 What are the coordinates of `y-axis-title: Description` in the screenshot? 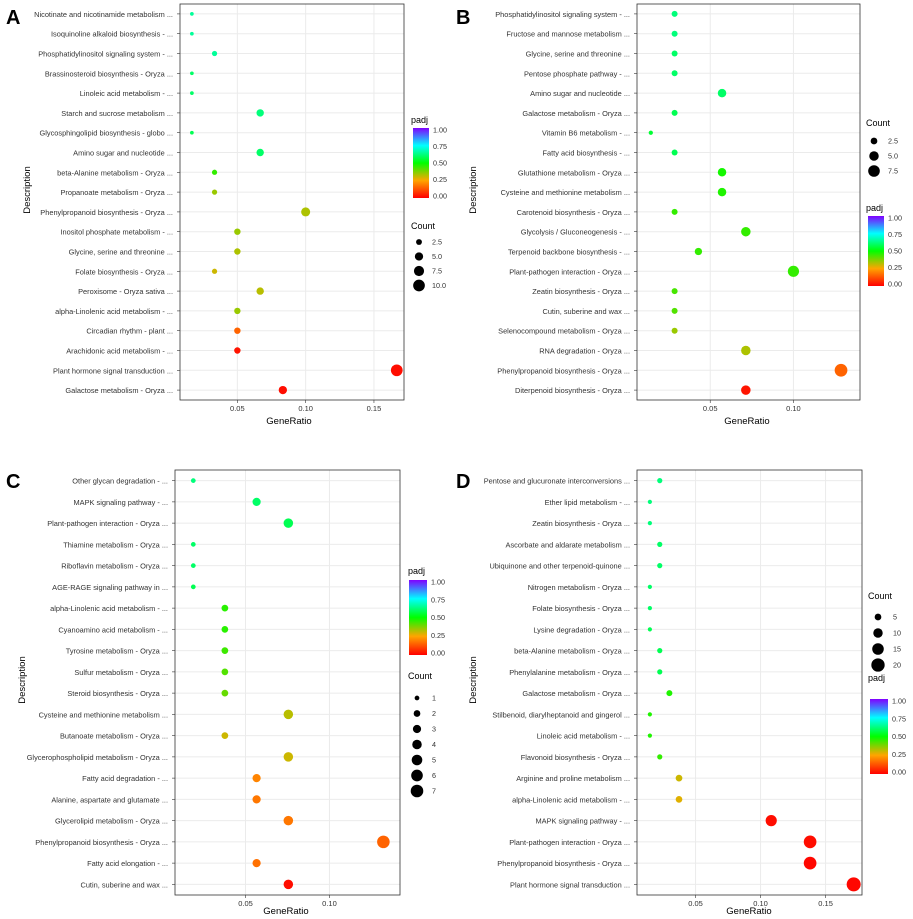 It's located at (27, 190).